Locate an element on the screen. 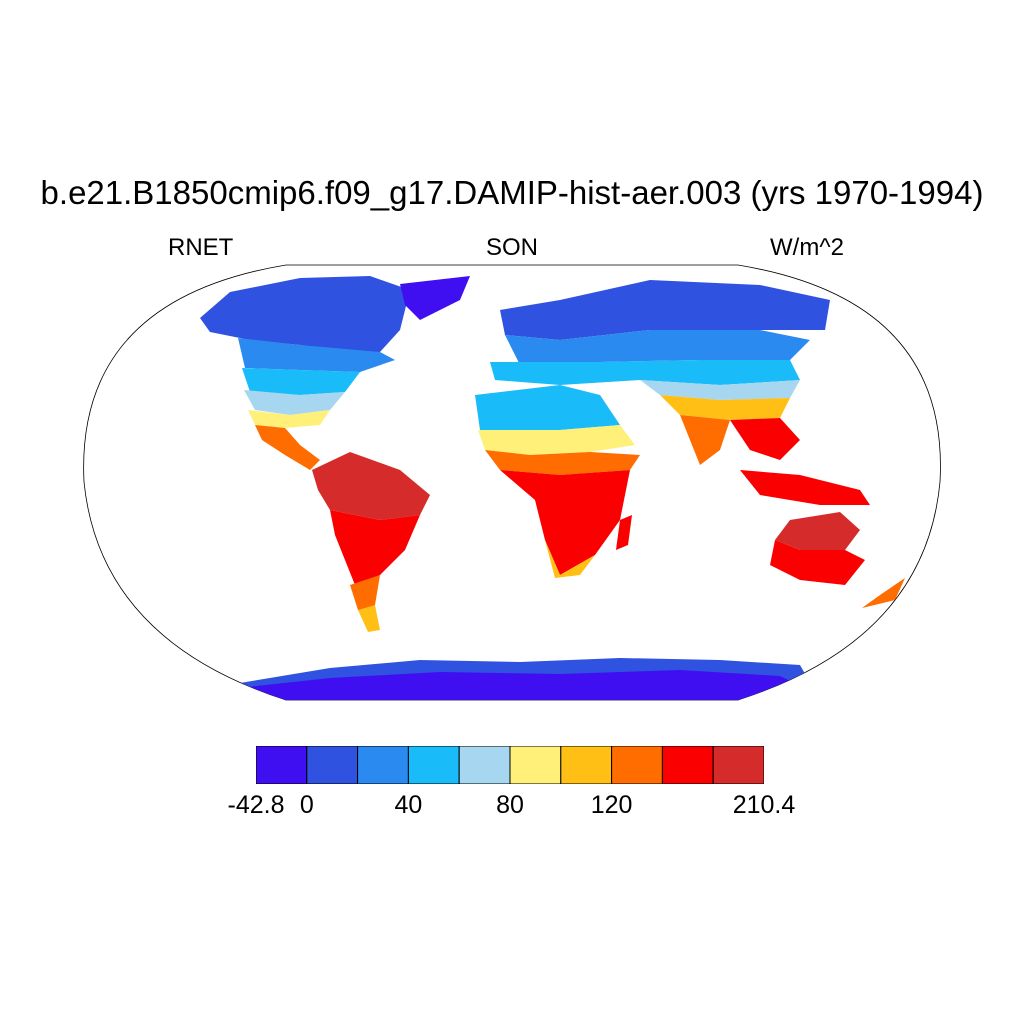 The image size is (1024, 1024). greenland is located at coordinates (435, 298).